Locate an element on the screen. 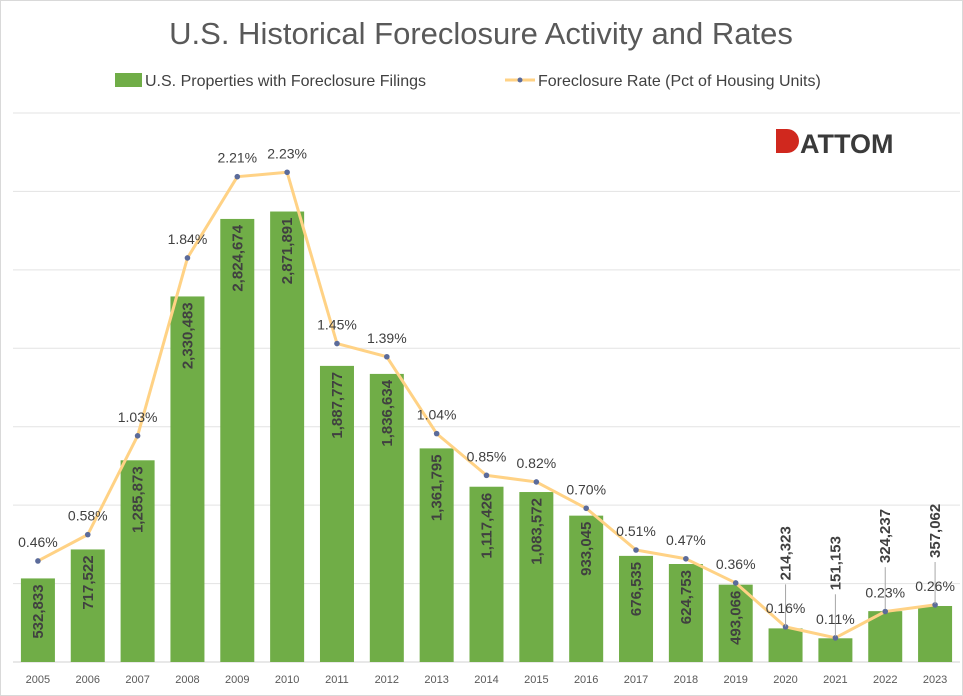 This screenshot has width=963, height=696. x-tick-label-2014: 2014 is located at coordinates (486, 680).